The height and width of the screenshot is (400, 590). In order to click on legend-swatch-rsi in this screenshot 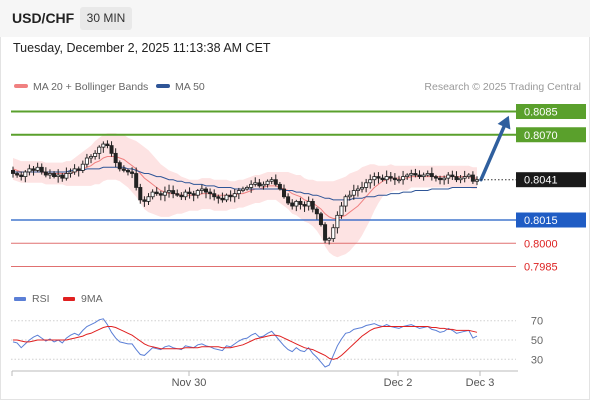, I will do `click(20, 299)`.